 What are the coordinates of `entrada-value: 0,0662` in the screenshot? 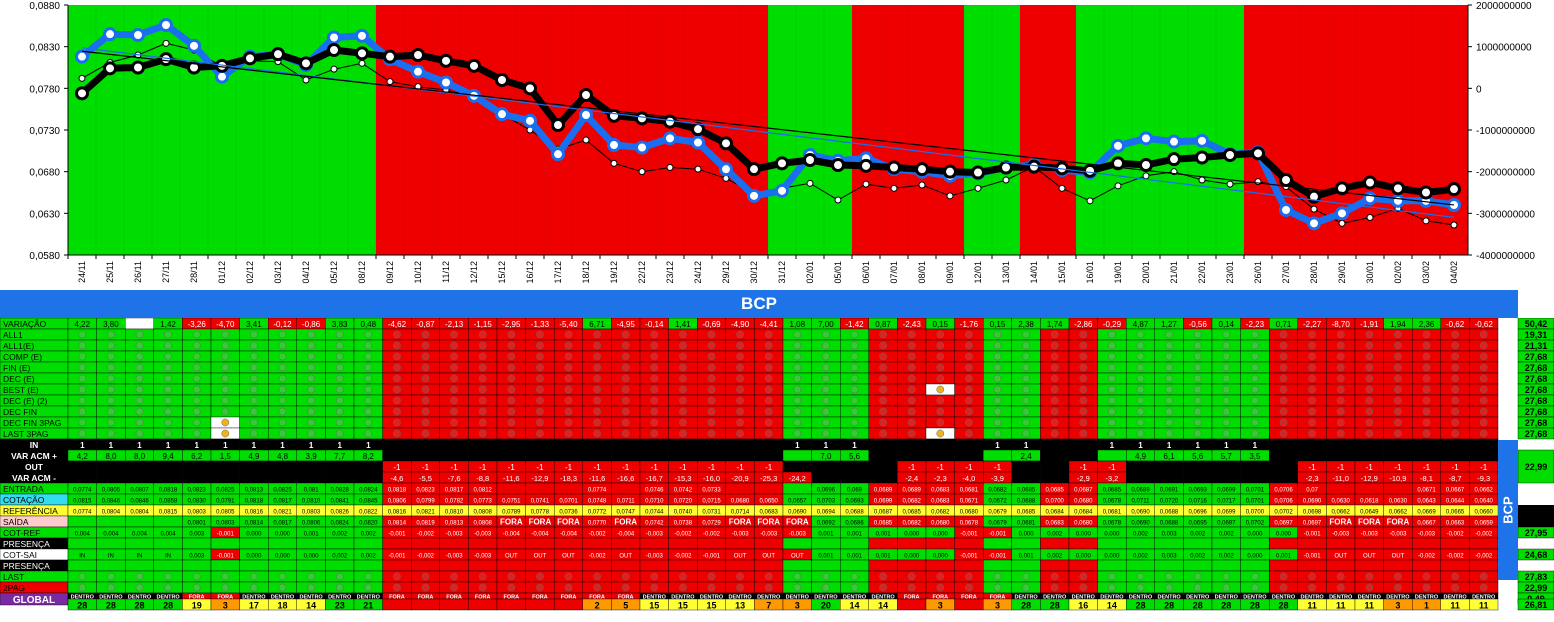 It's located at (1484, 491).